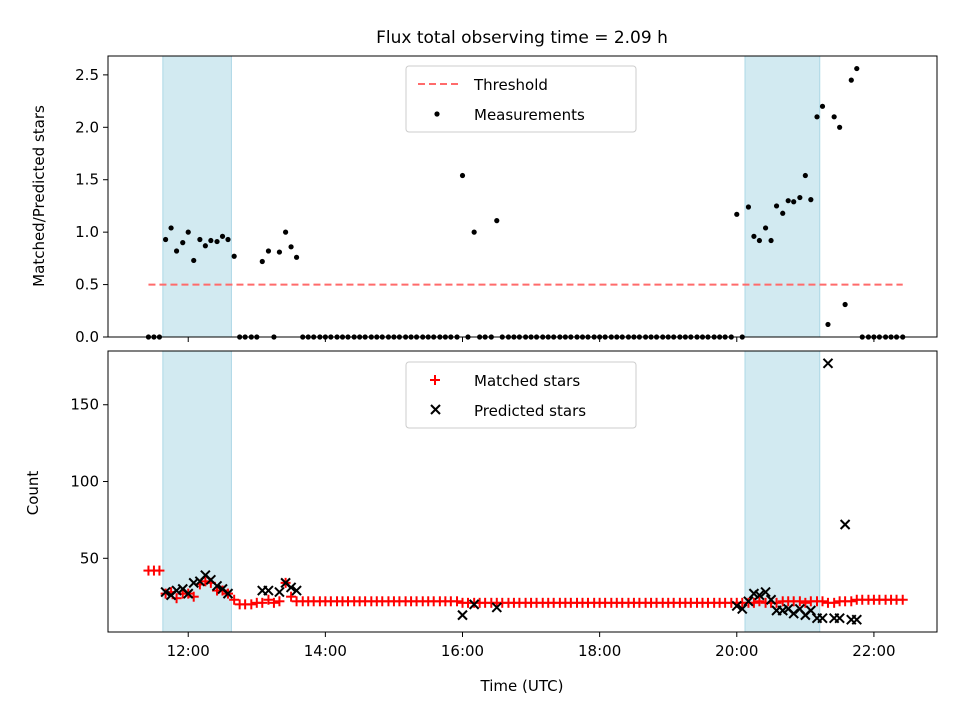 The height and width of the screenshot is (720, 960). Describe the element at coordinates (527, 381) in the screenshot. I see `legend-matched-label: Matched stars` at that location.